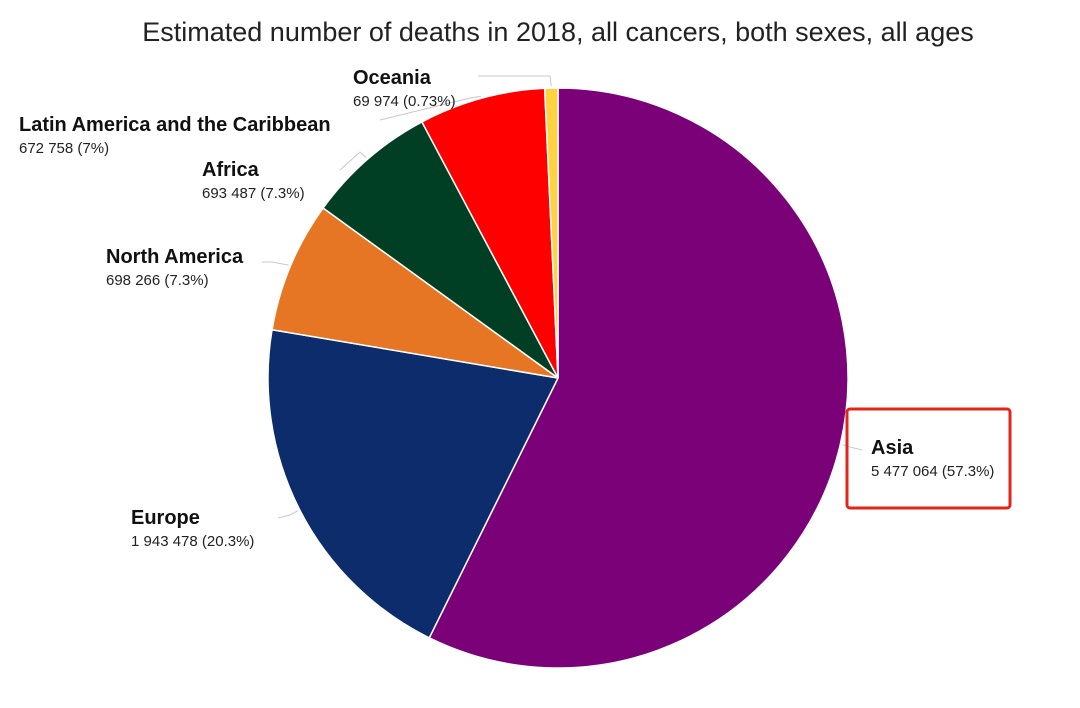 The height and width of the screenshot is (708, 1080). I want to click on leader-line-latin-america-and-the-caribbean, so click(430, 108).